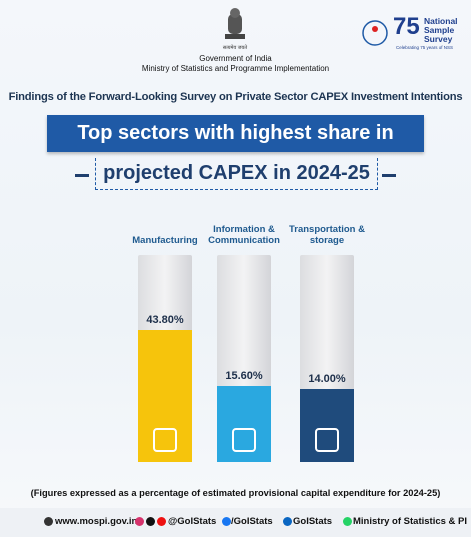  Describe the element at coordinates (165, 320) in the screenshot. I see `value-label: 43.80%` at that location.